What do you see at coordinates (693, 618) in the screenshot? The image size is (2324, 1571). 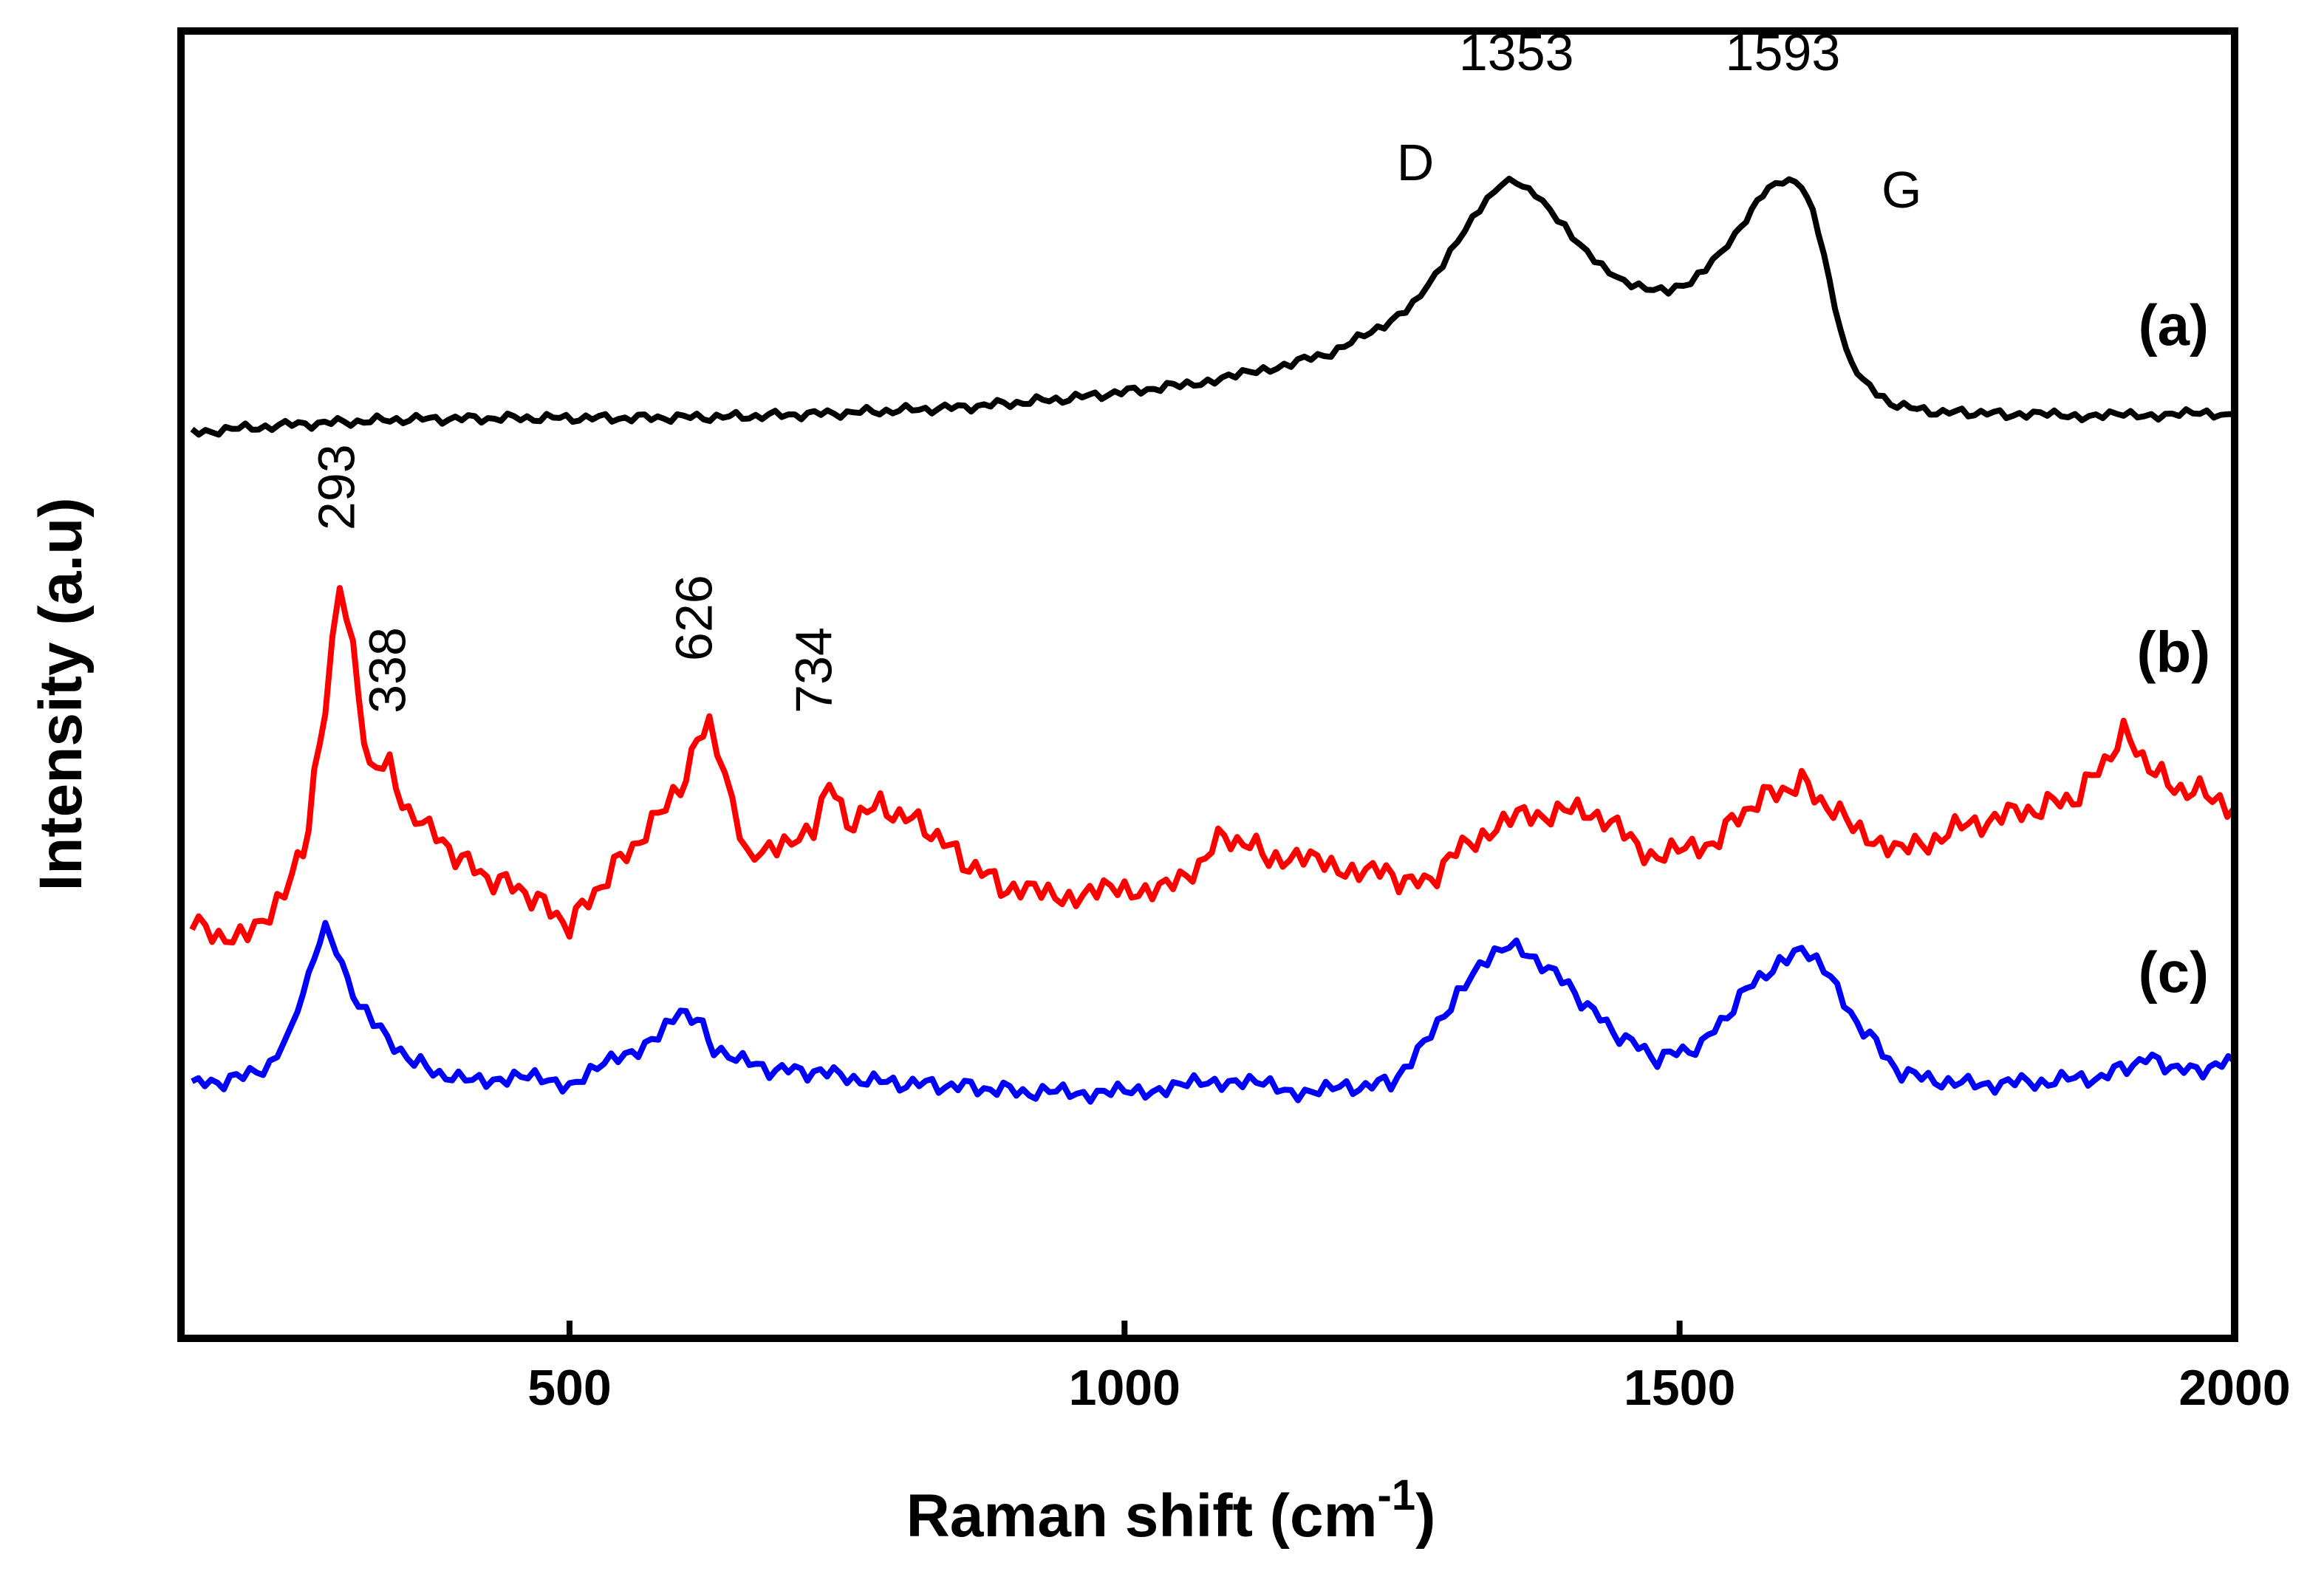 I see `peak-annotation: 626` at bounding box center [693, 618].